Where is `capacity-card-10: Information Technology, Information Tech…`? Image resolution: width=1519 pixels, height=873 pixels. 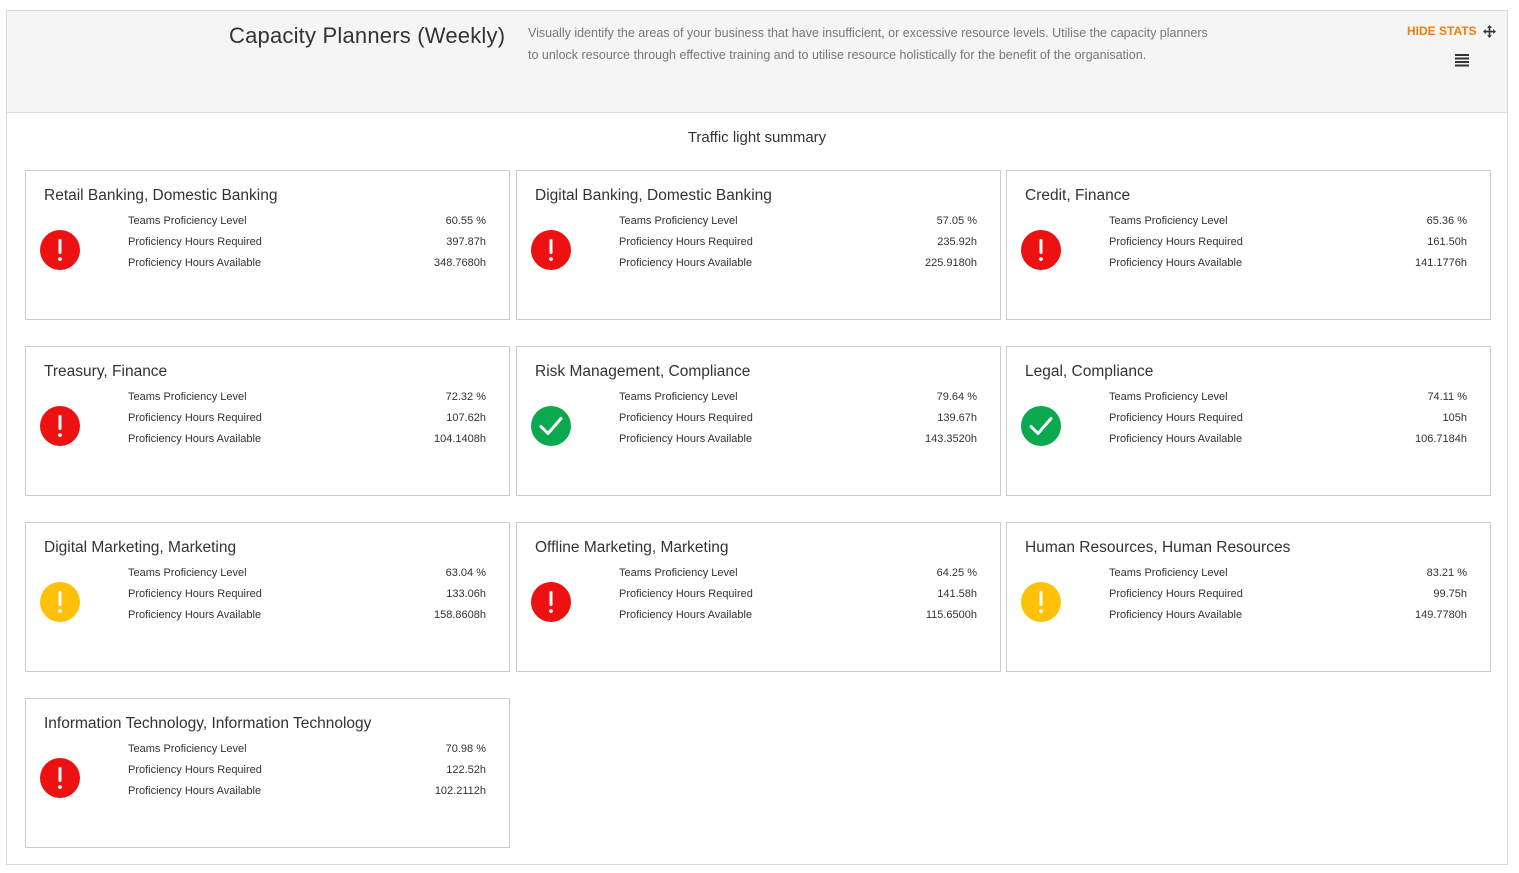 capacity-card-10: Information Technology, Information Tech… is located at coordinates (267, 773).